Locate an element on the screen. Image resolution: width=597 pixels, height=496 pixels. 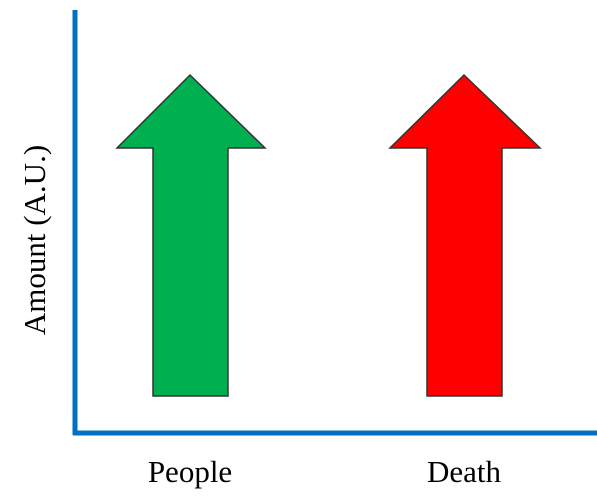
category-label: Death is located at coordinates (464, 471).